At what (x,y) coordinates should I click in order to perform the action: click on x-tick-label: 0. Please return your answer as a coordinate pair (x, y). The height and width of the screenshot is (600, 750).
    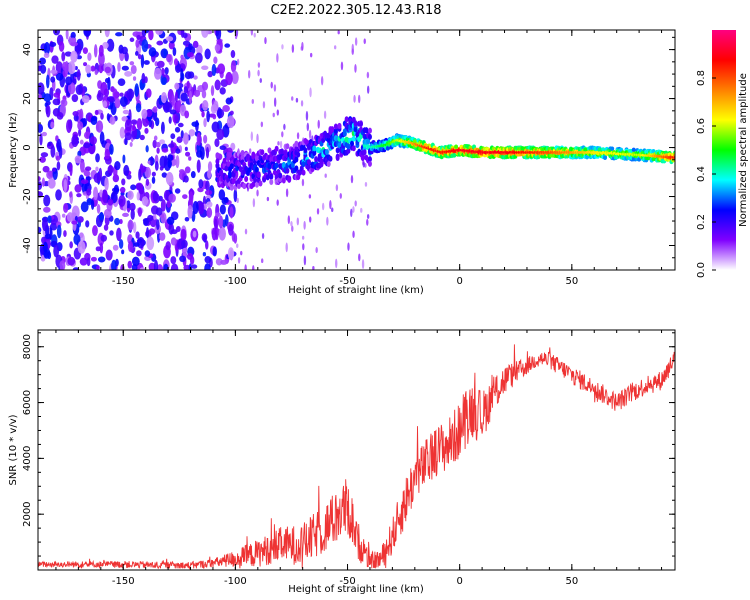
    Looking at the image, I should click on (459, 281).